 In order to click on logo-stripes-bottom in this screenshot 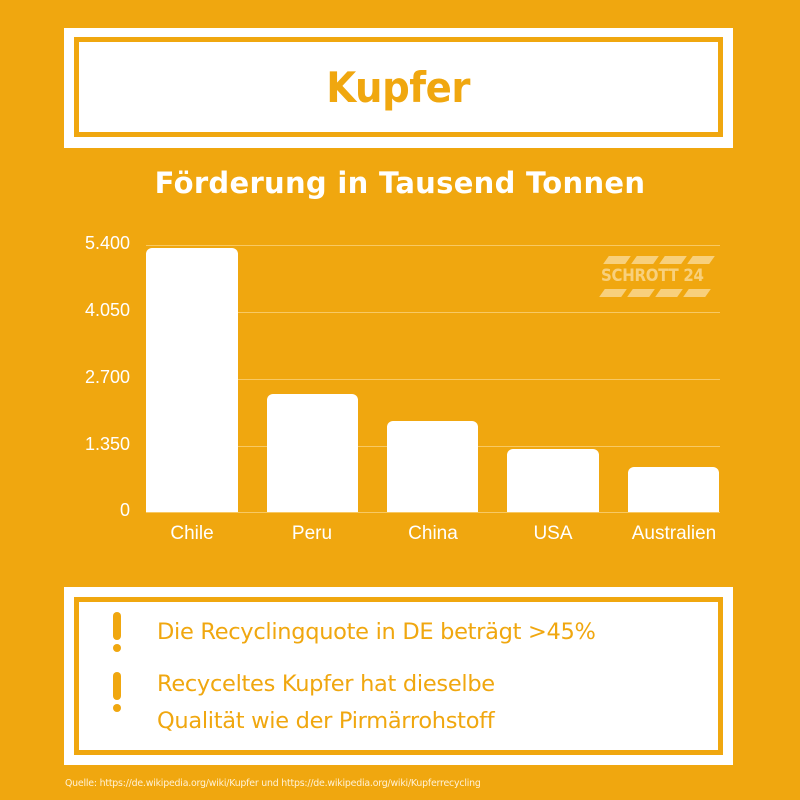, I will do `click(655, 293)`.